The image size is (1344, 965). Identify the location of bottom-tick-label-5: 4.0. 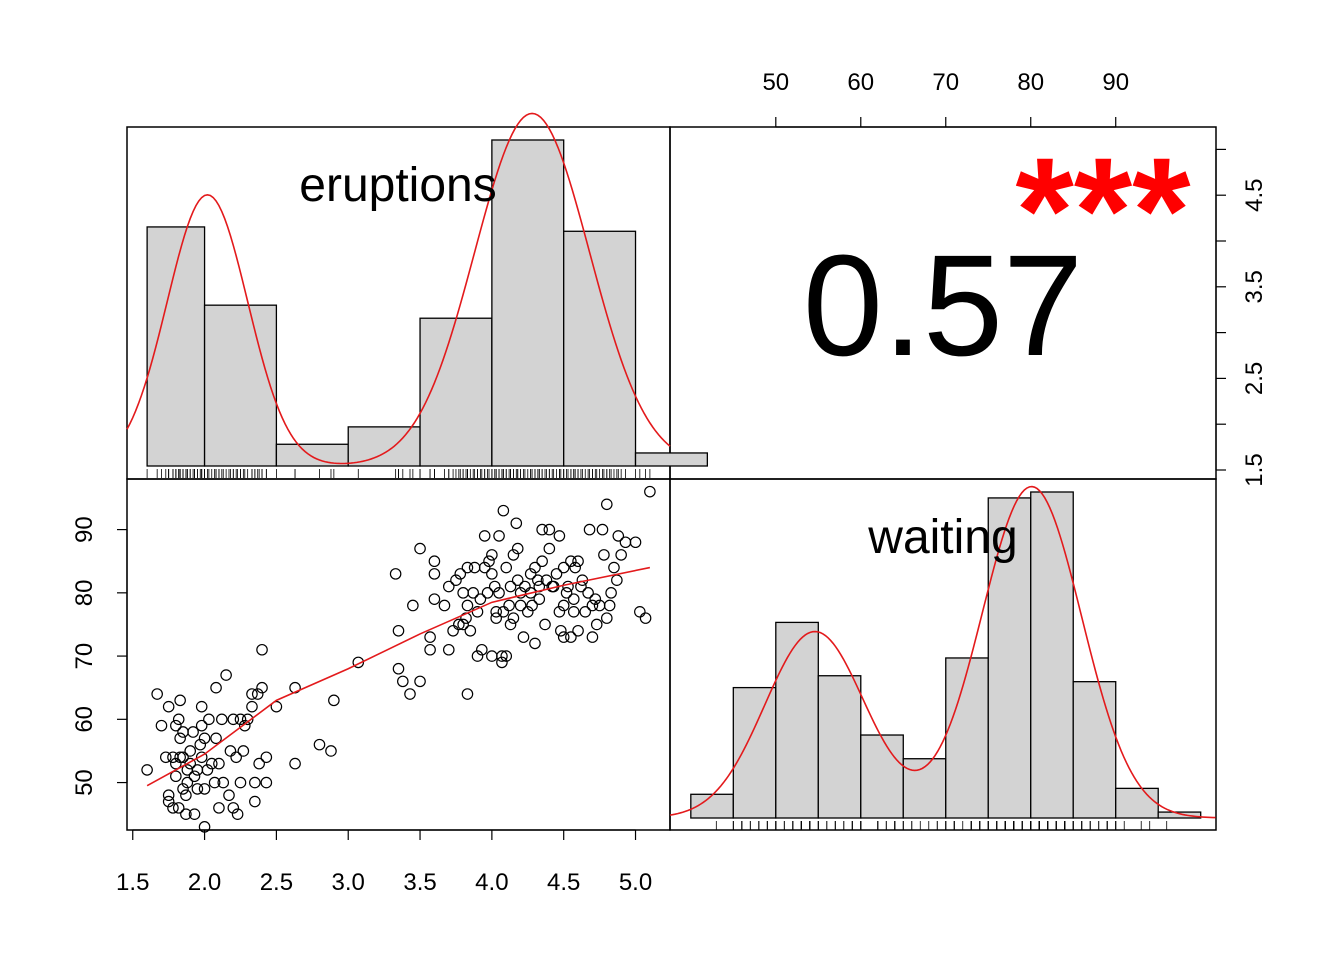
(491, 882).